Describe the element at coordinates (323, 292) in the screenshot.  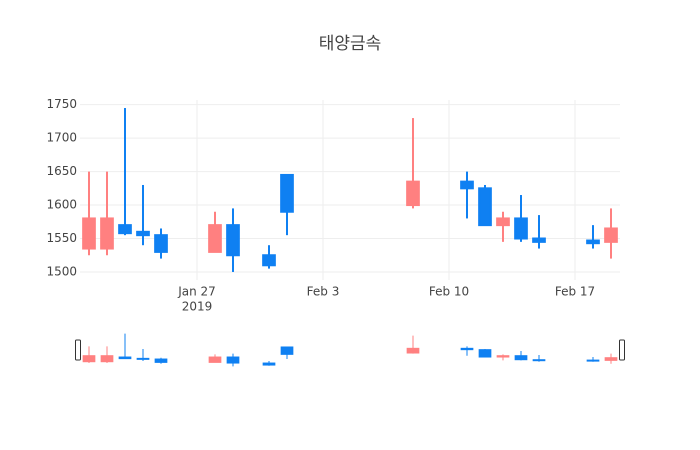
I see `x-tick-label: Feb 3` at that location.